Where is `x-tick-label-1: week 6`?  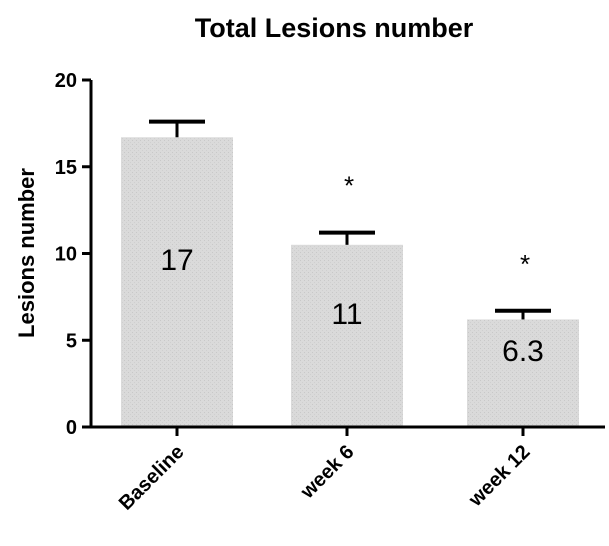
x-tick-label-1: week 6 is located at coordinates (327, 472).